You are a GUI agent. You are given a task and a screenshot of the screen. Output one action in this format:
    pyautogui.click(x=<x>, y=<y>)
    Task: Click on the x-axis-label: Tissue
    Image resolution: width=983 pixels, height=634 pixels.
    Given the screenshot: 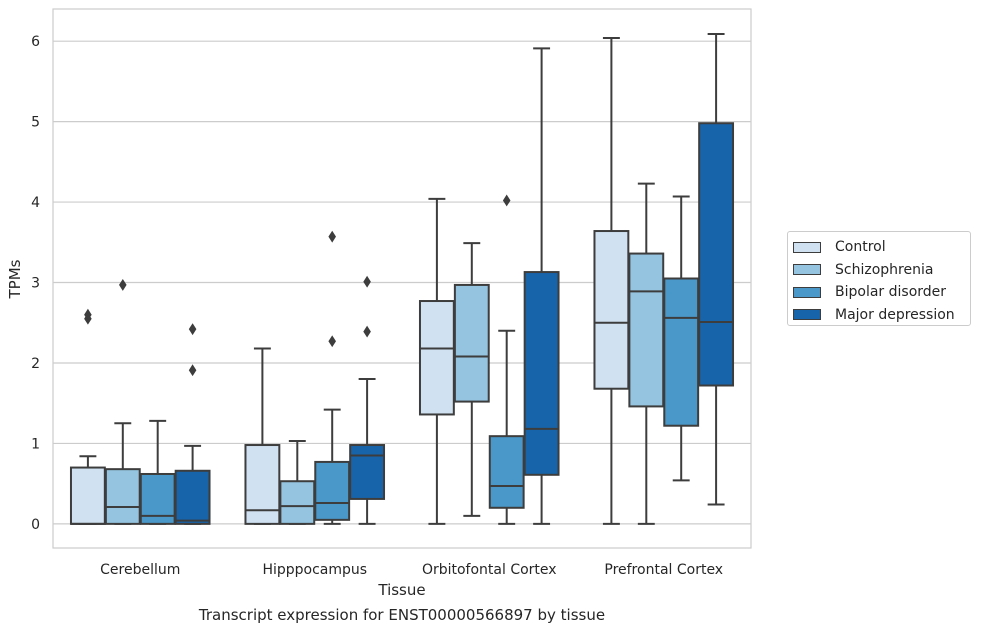 What is the action you would take?
    pyautogui.click(x=401, y=590)
    